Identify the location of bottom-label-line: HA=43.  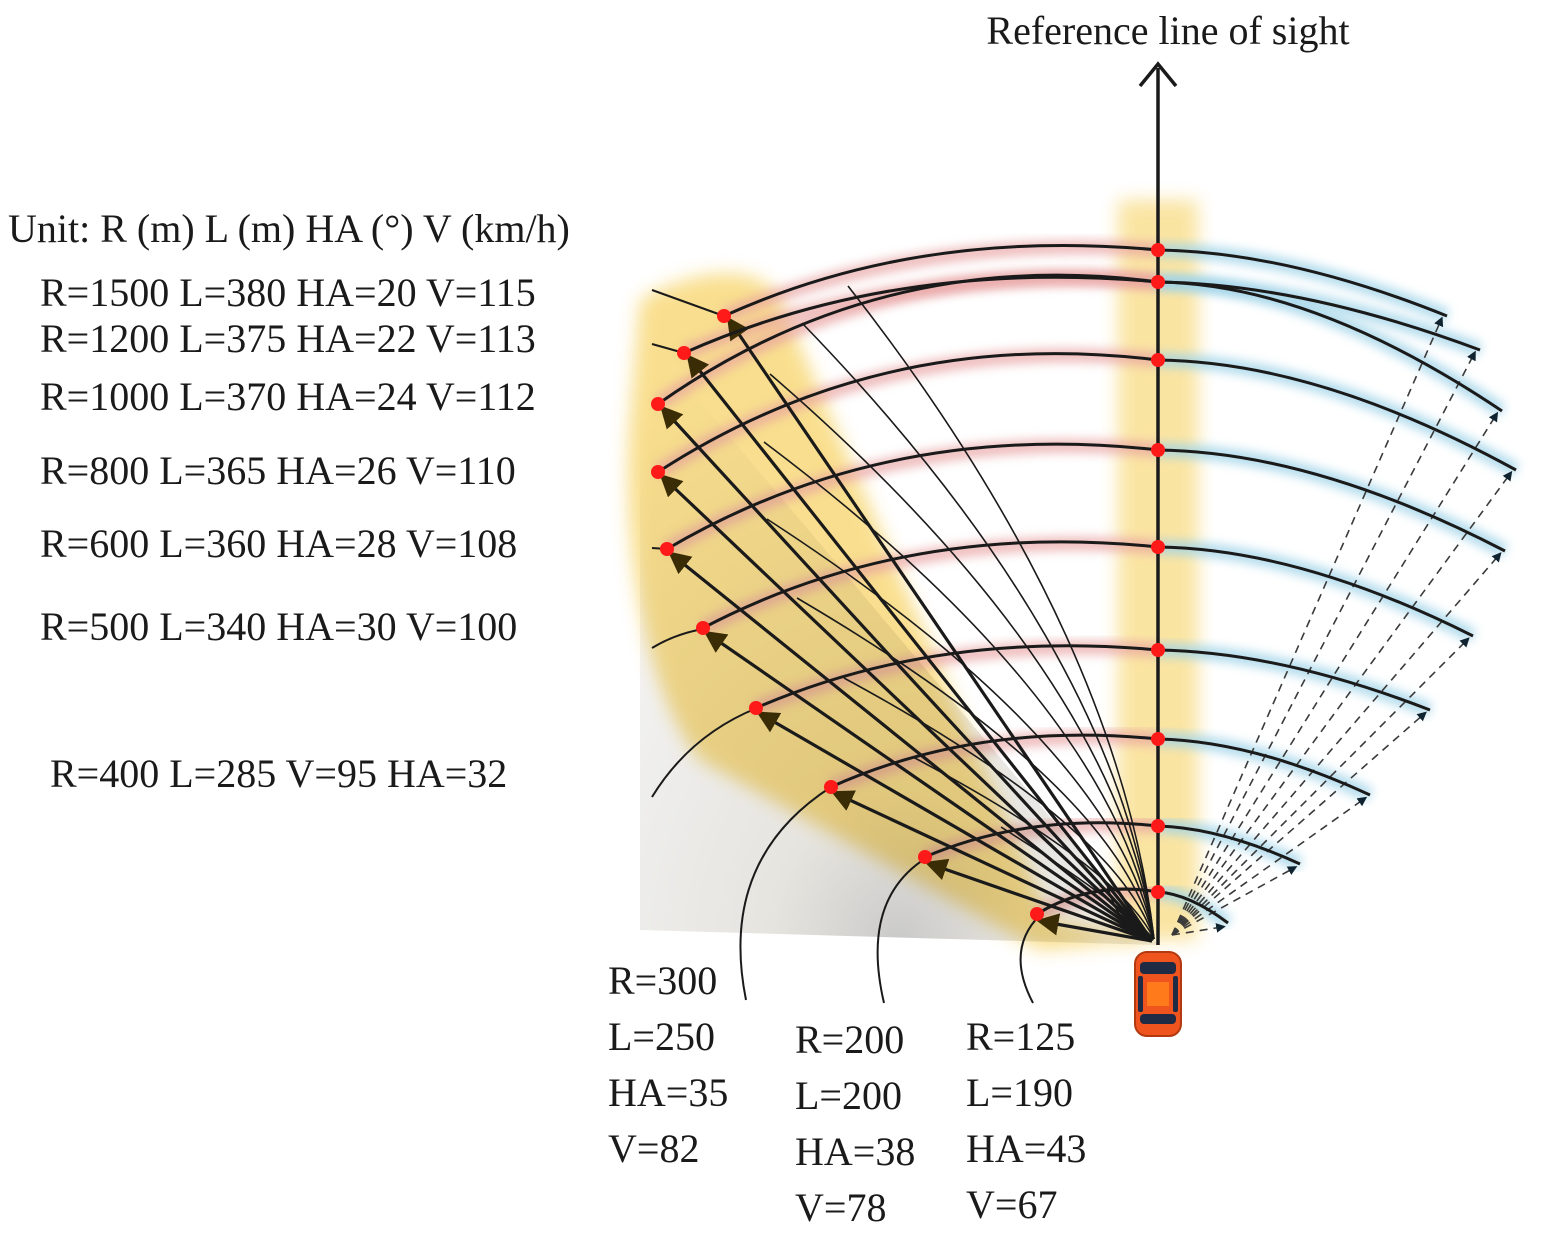
(1026, 1148).